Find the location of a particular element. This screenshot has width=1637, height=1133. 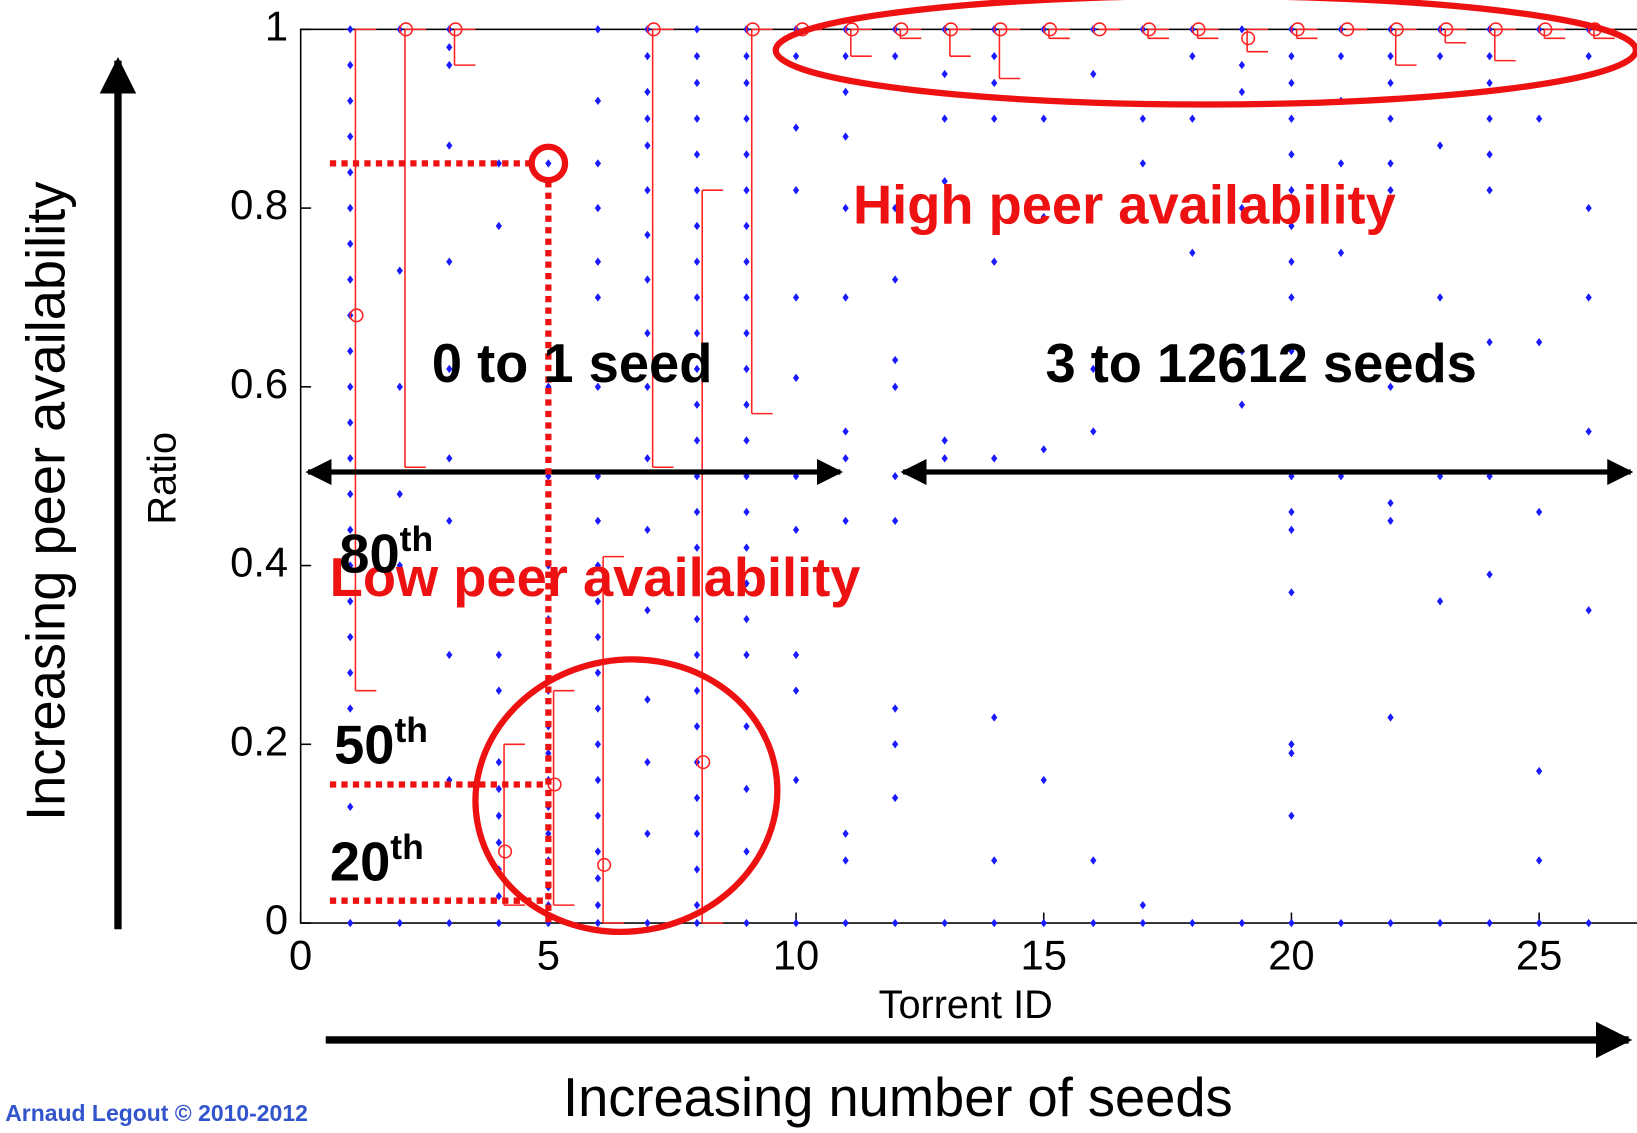

percentile-number: 80 is located at coordinates (369, 554).